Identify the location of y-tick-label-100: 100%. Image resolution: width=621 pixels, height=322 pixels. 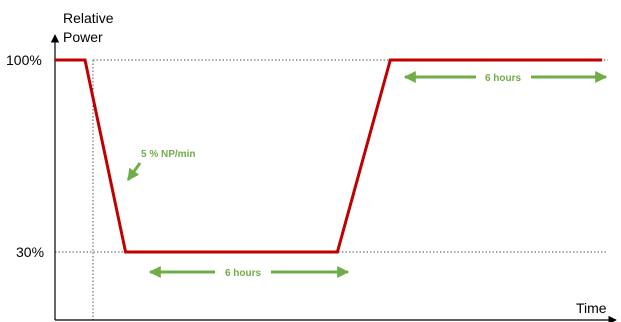
(24, 60).